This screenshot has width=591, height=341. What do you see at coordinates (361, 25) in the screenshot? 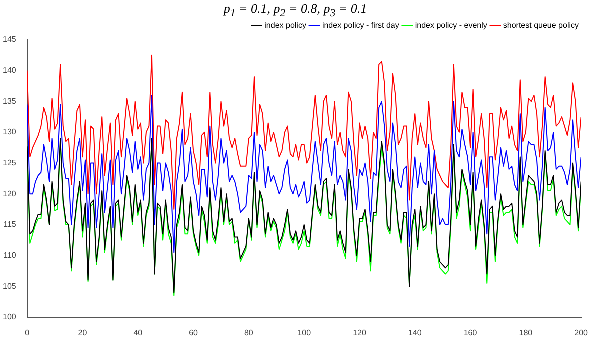
I see `legend-label: index policy - first day` at bounding box center [361, 25].